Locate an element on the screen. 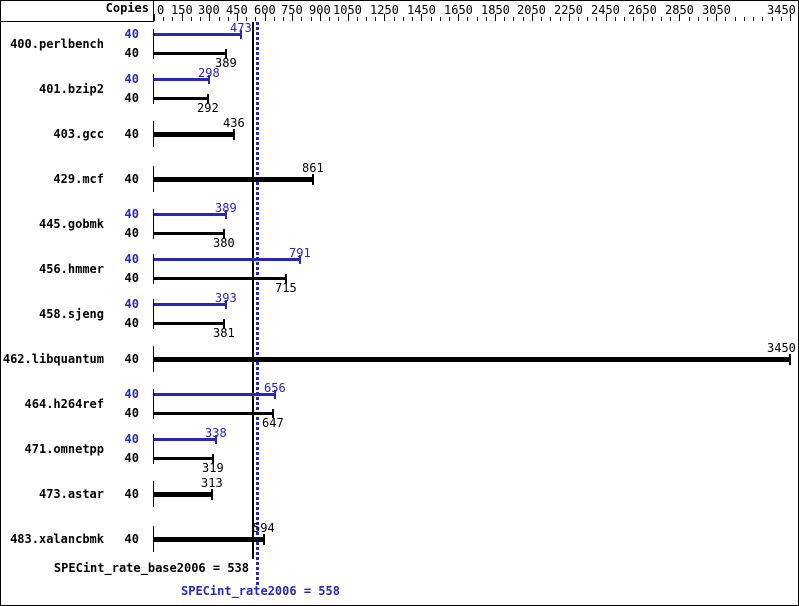 The height and width of the screenshot is (606, 799). benchmark-label: 400.perlbench is located at coordinates (57, 44).